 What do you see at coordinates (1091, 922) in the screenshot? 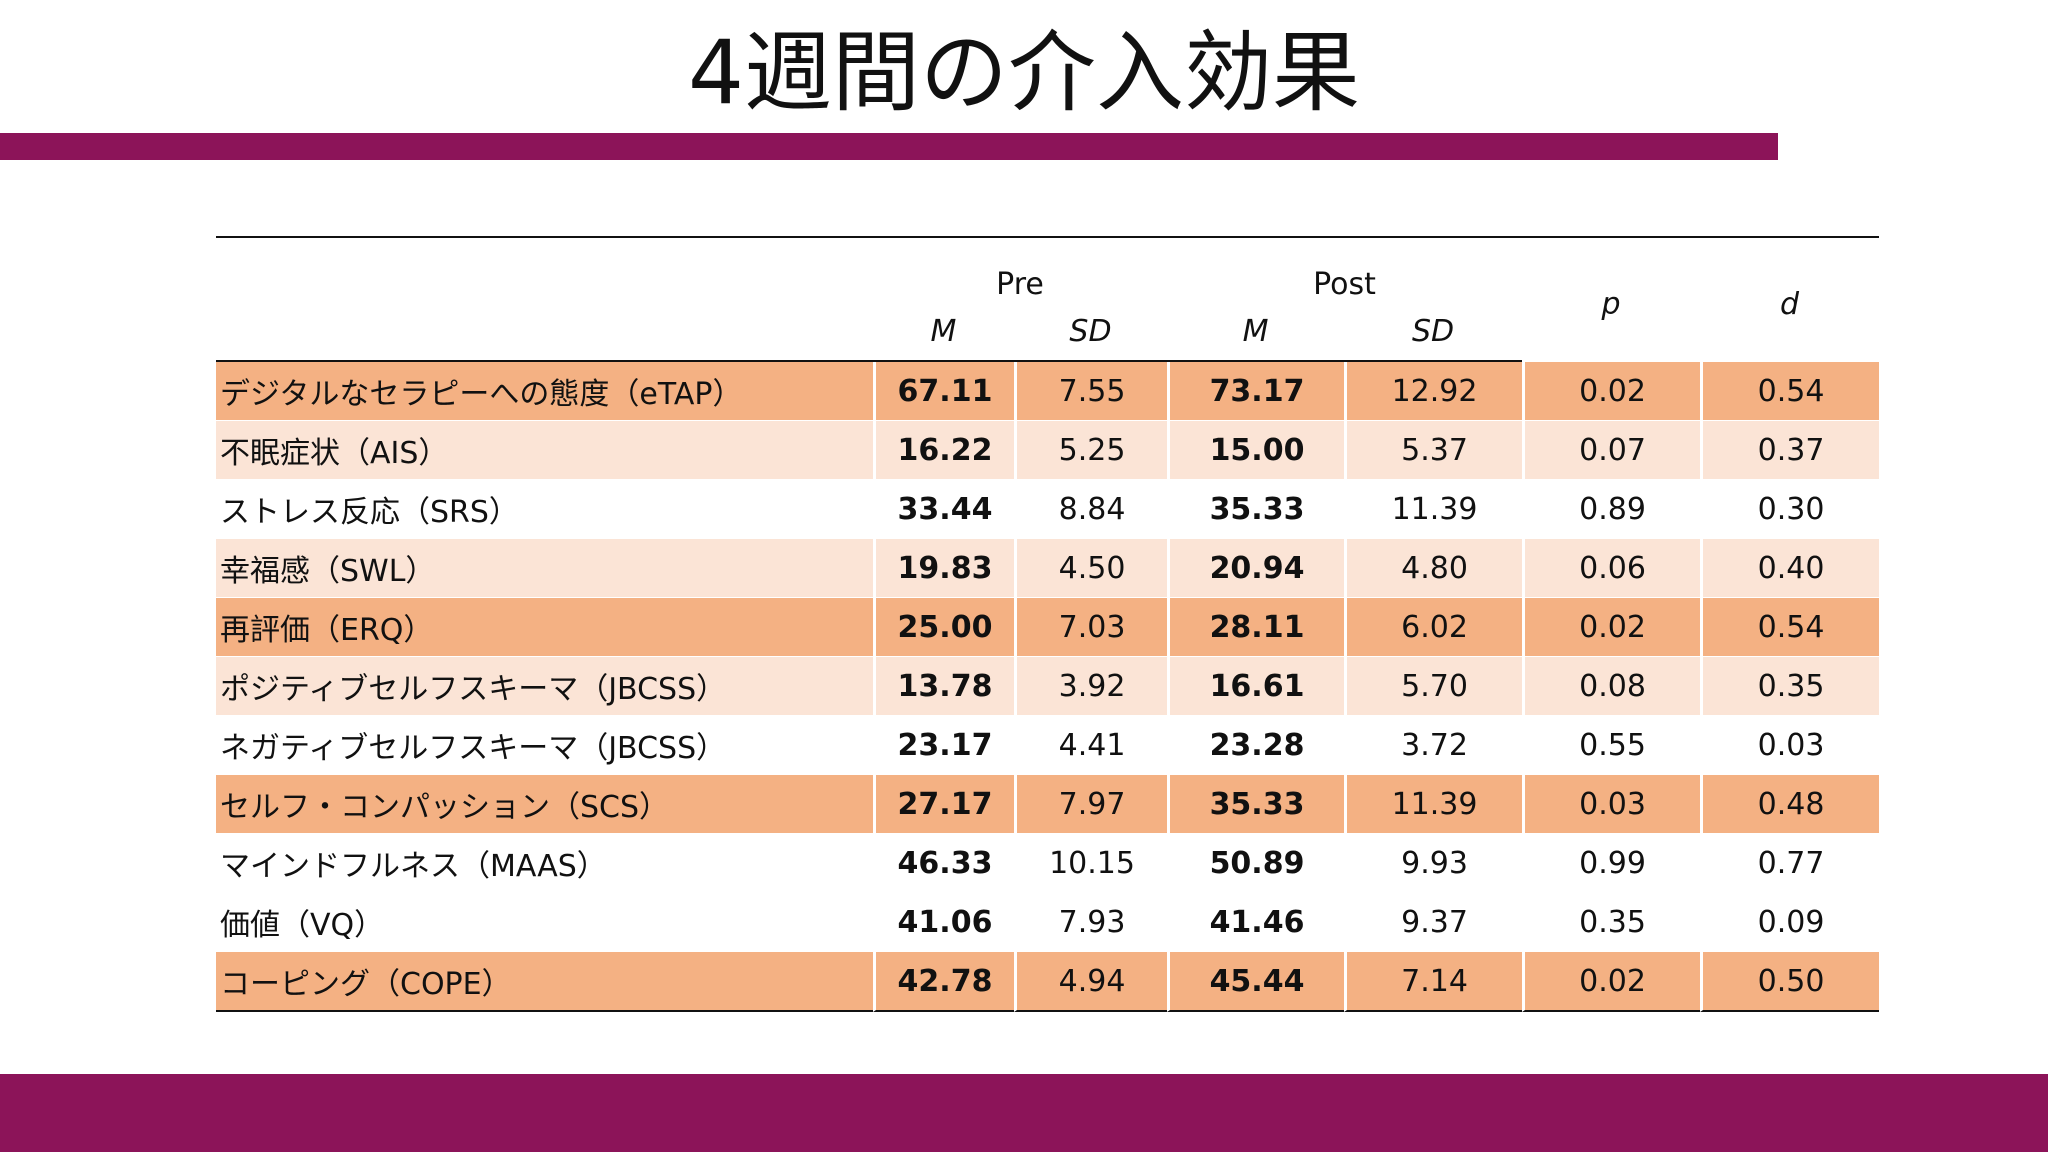
I see `cell-pre-sd: 7.93` at bounding box center [1091, 922].